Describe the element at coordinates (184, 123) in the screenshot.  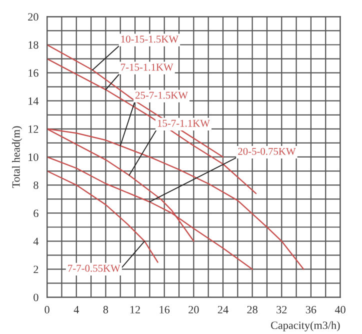
I see `annotation: 15-7-1.1KW` at that location.